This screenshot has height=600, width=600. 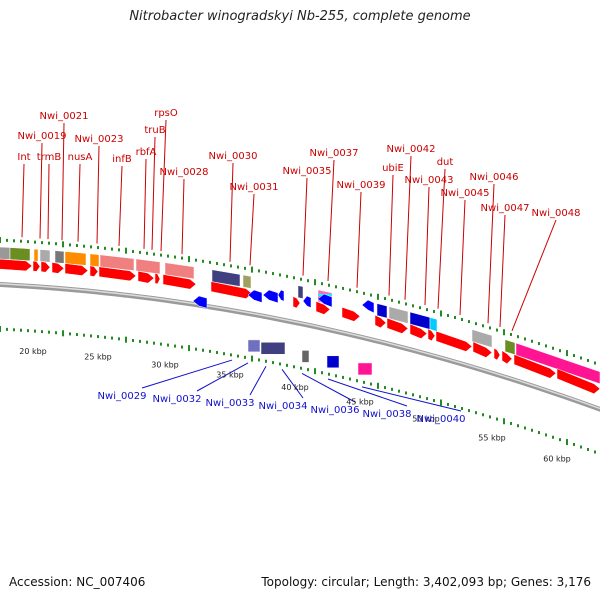 What do you see at coordinates (556, 213) in the screenshot?
I see `top-gene-label: Nwi_0048` at bounding box center [556, 213].